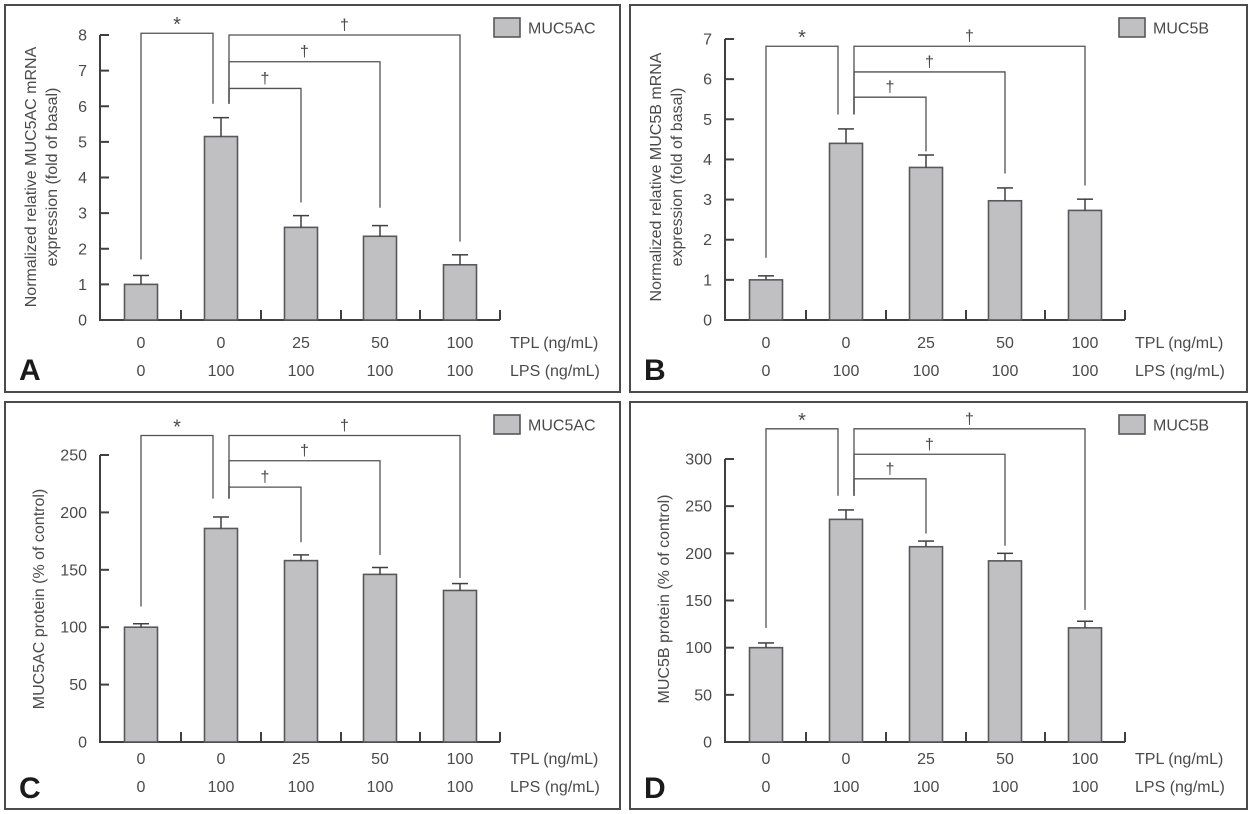 This screenshot has width=1252, height=814. What do you see at coordinates (39, 599) in the screenshot?
I see `y-axis-title: MUC5AC protein (% of control)` at bounding box center [39, 599].